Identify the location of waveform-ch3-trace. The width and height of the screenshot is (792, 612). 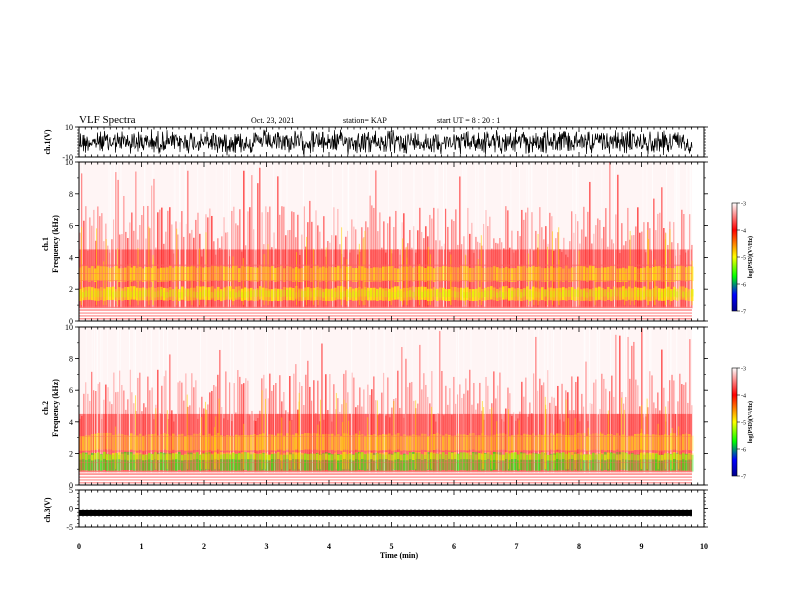
(385, 512).